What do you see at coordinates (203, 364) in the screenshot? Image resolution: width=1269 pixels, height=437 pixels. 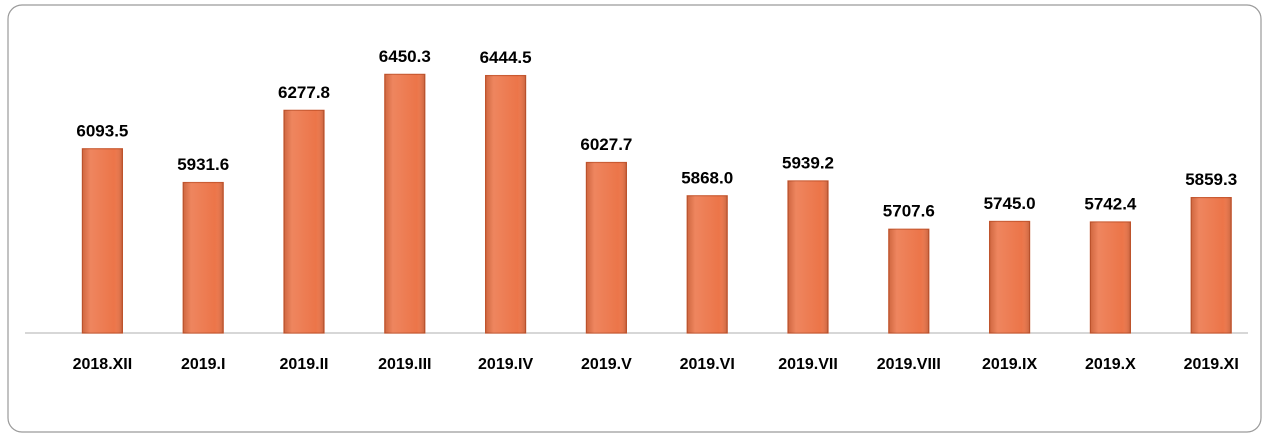 I see `x-tick-label: 2019.I` at bounding box center [203, 364].